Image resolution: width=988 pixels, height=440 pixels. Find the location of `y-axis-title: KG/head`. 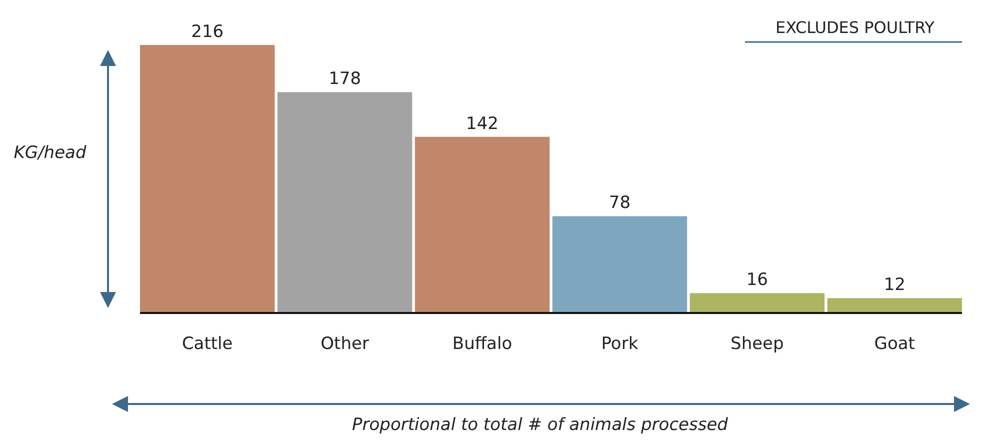

y-axis-title: KG/head is located at coordinates (50, 153).